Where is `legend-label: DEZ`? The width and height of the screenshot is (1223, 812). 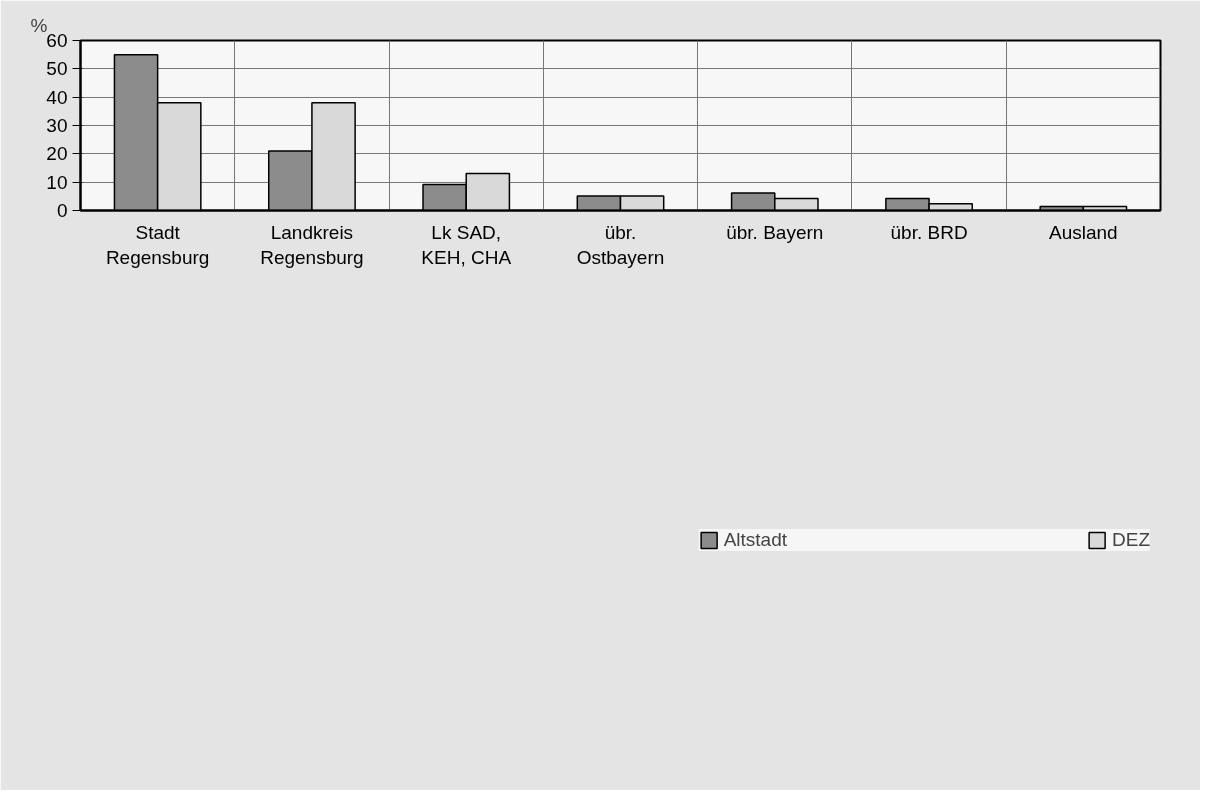
legend-label: DEZ is located at coordinates (1131, 540).